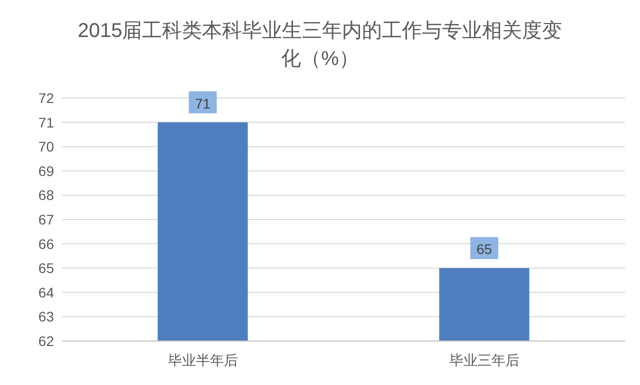 The image size is (640, 385). What do you see at coordinates (46, 316) in the screenshot?
I see `y-tick-label: 63` at bounding box center [46, 316].